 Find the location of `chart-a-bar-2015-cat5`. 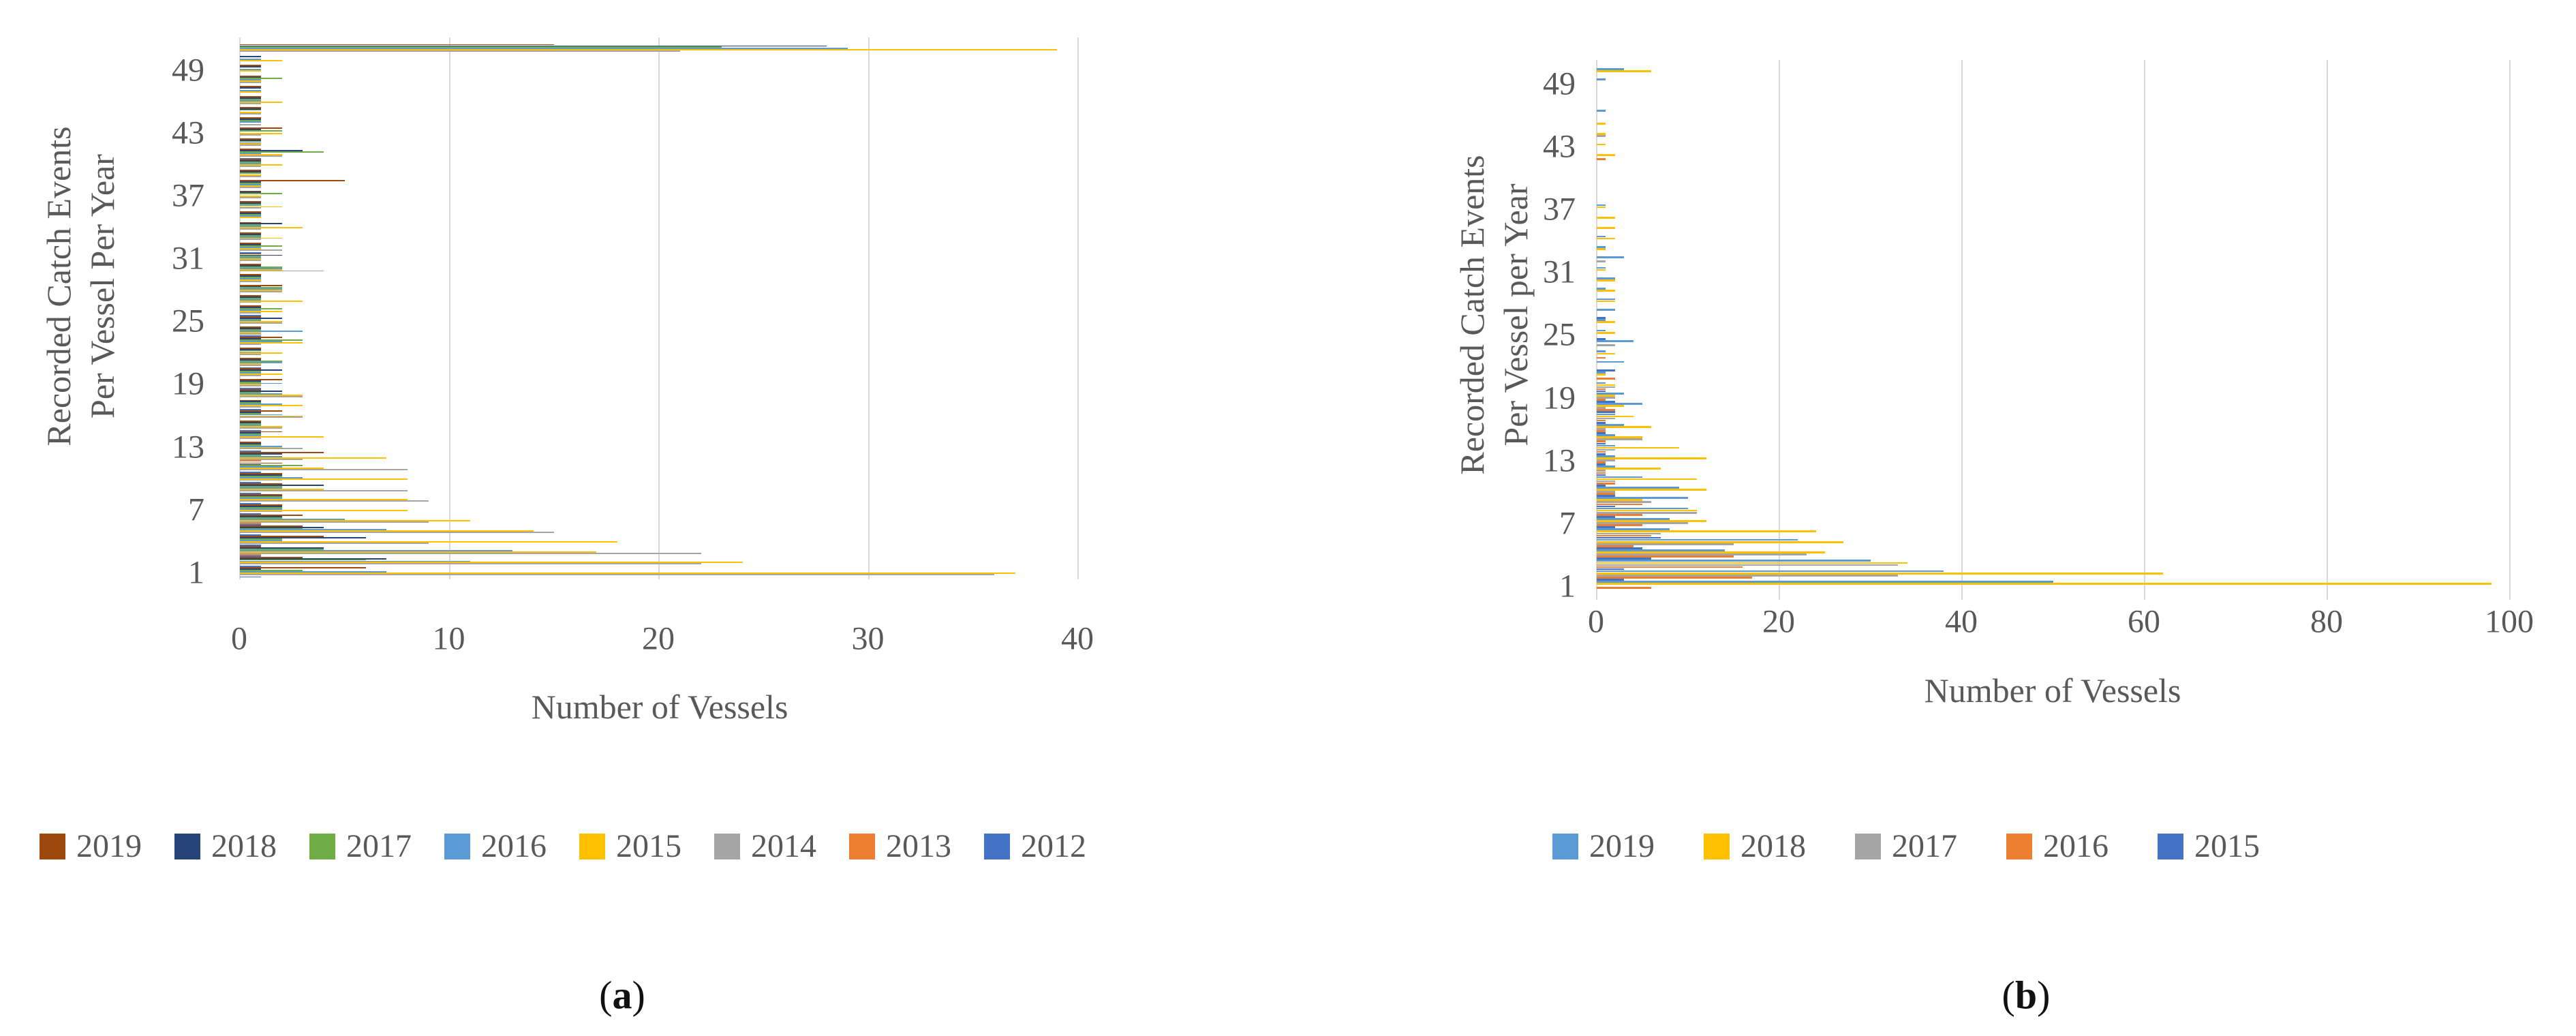

chart-a-bar-2015-cat5 is located at coordinates (387, 531).